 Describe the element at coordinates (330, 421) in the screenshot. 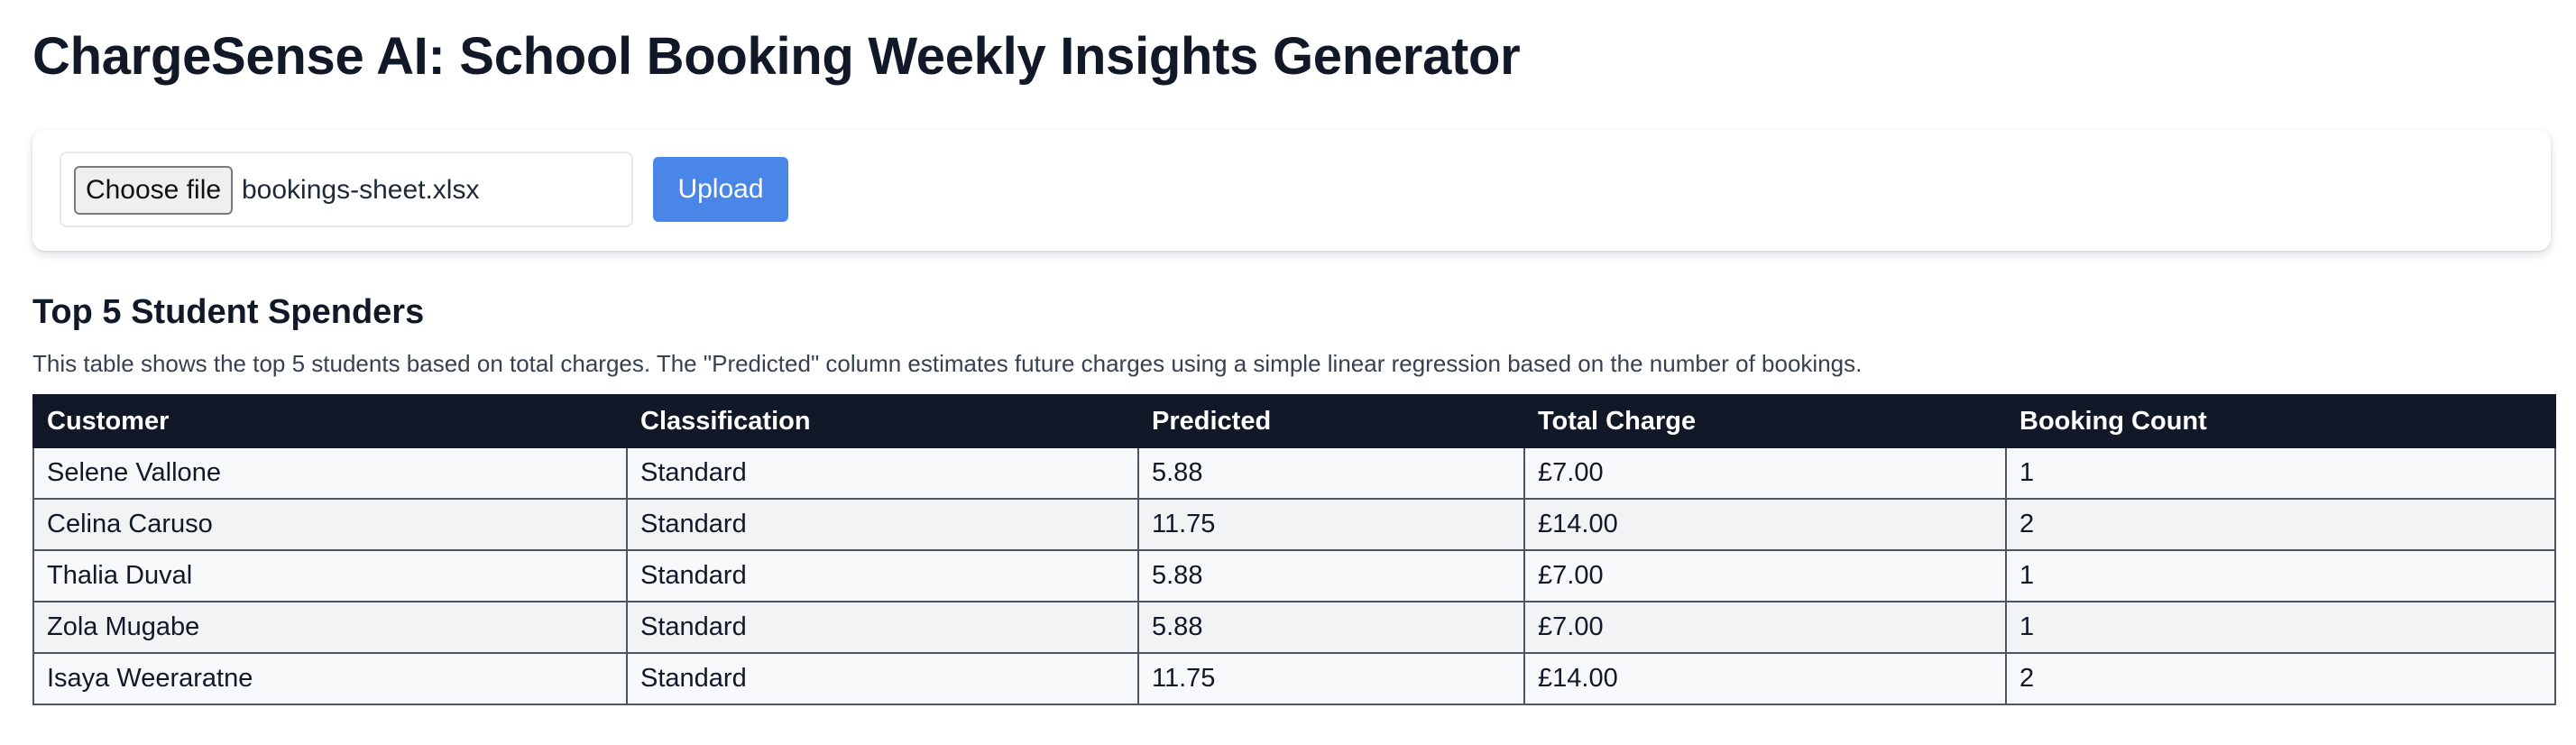

I see `column-header-customer: Customer` at that location.